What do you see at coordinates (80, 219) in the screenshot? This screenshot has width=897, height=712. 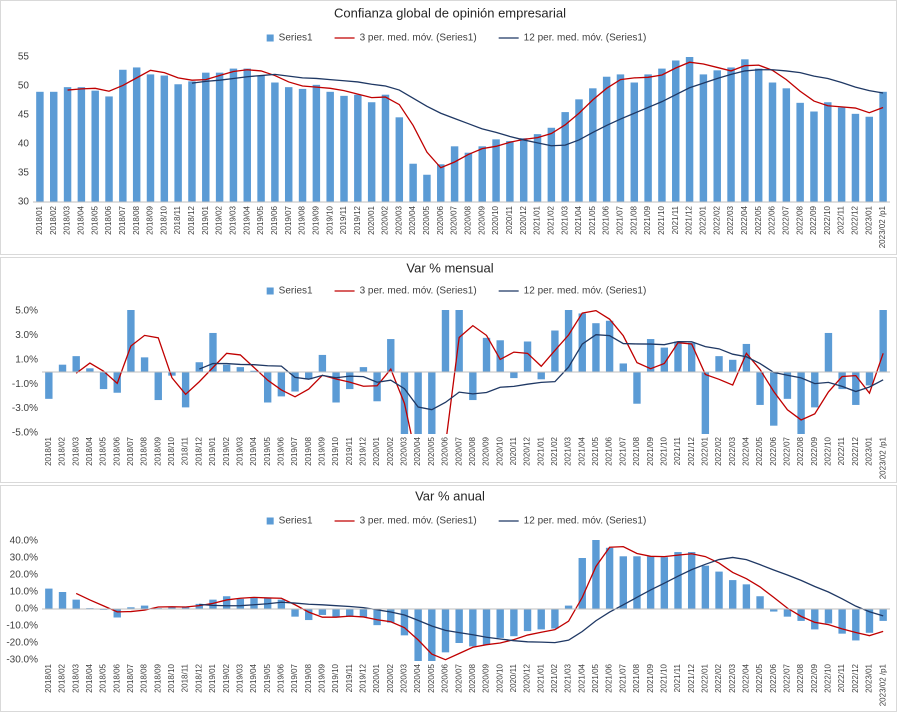 I see `x-tick-label: 2018/04` at bounding box center [80, 219].